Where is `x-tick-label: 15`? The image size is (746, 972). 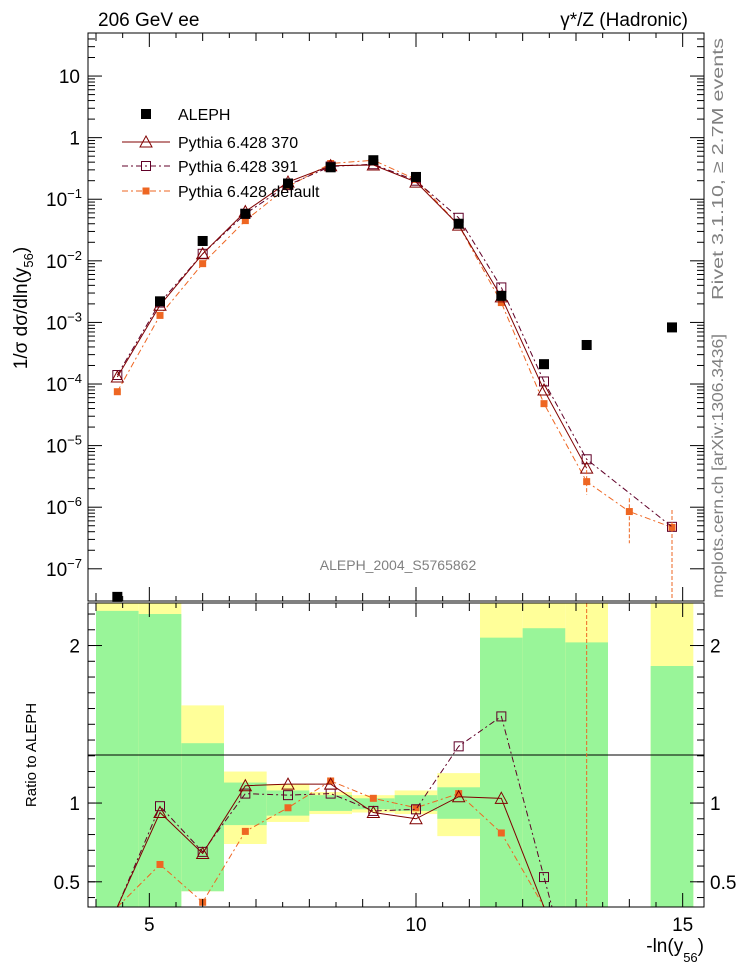
x-tick-label: 15 is located at coordinates (682, 925).